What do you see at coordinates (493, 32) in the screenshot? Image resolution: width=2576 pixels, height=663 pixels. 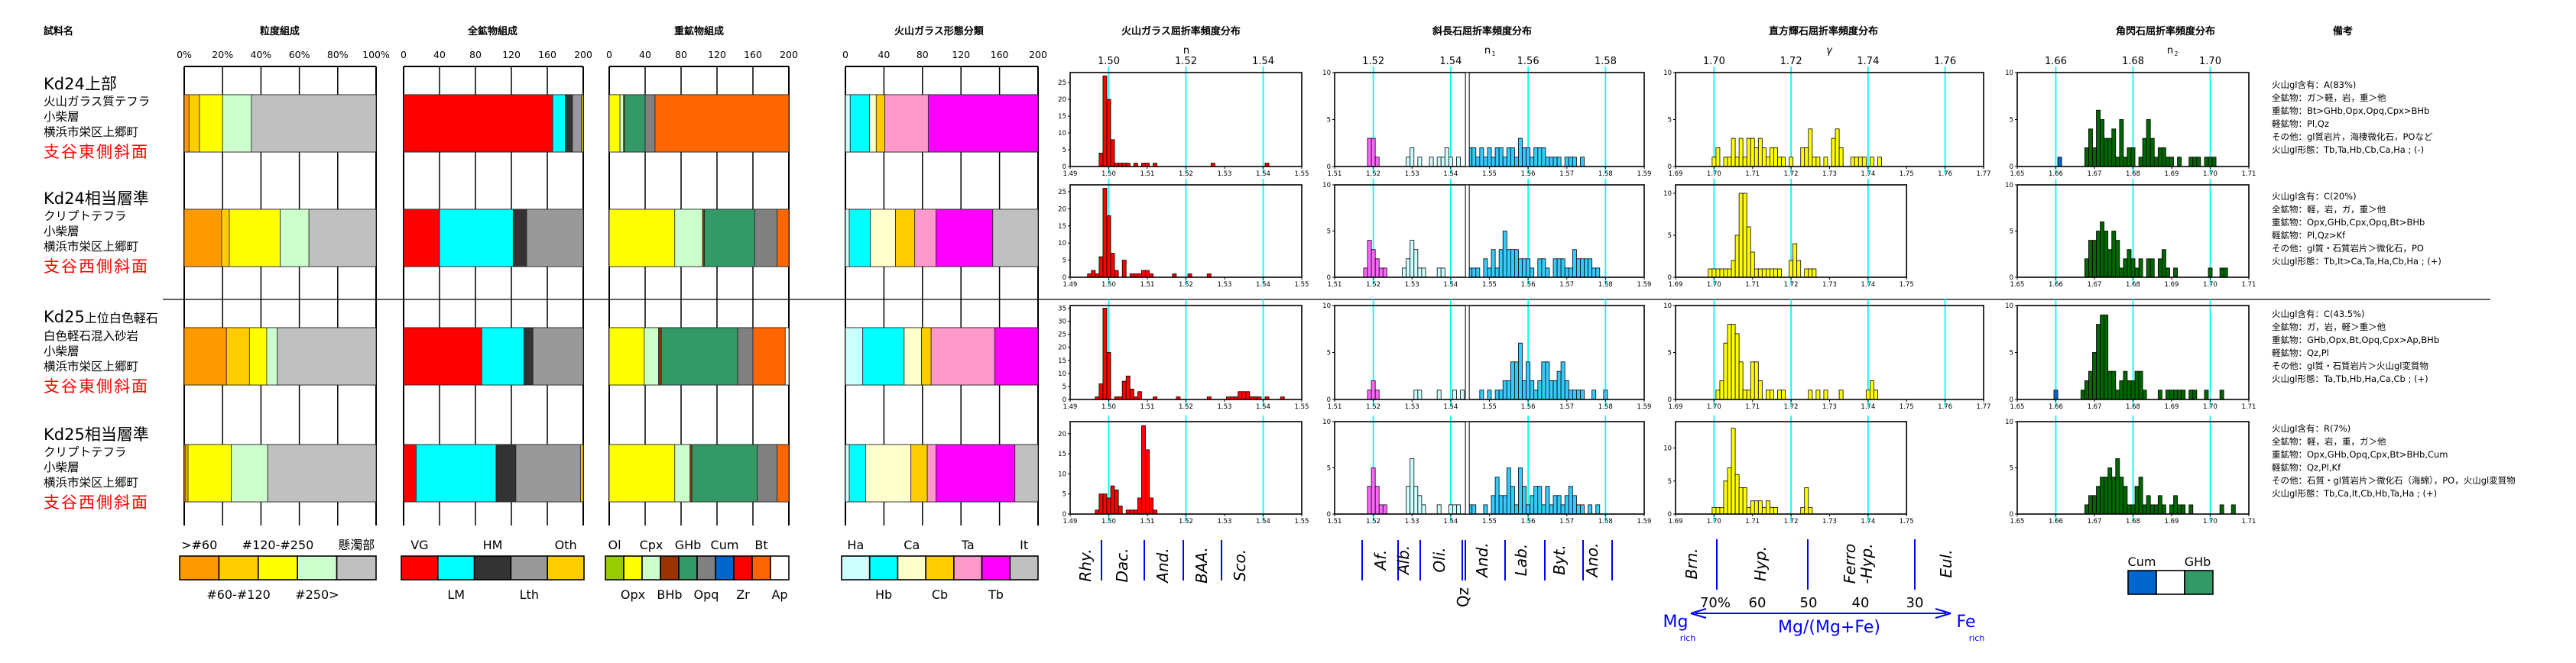 I see `header-allmin: 全鉱物組成` at bounding box center [493, 32].